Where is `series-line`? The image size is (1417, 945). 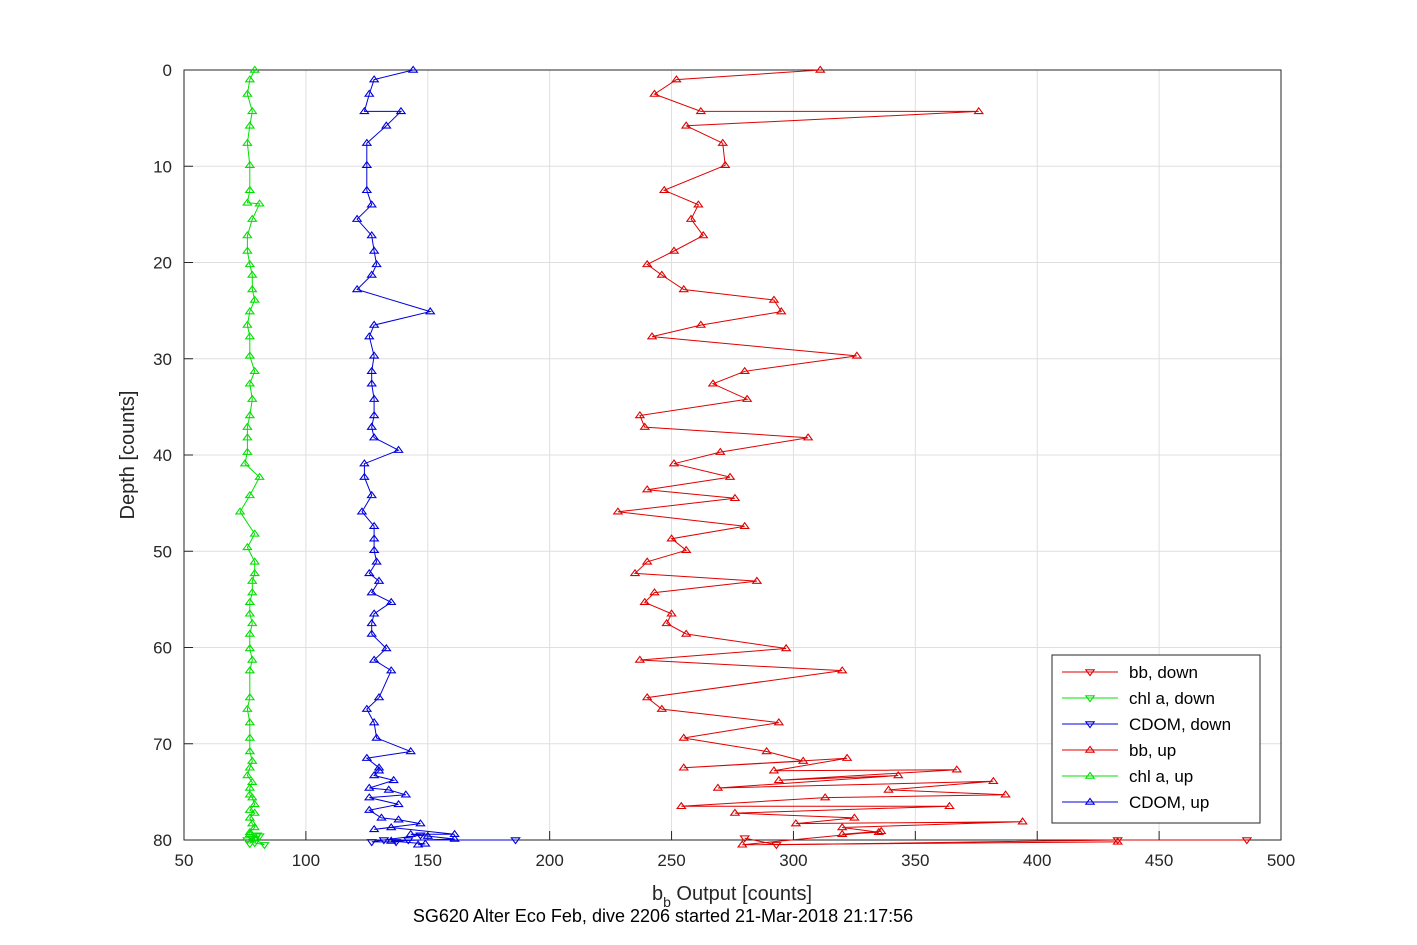 series-line is located at coordinates (405, 457).